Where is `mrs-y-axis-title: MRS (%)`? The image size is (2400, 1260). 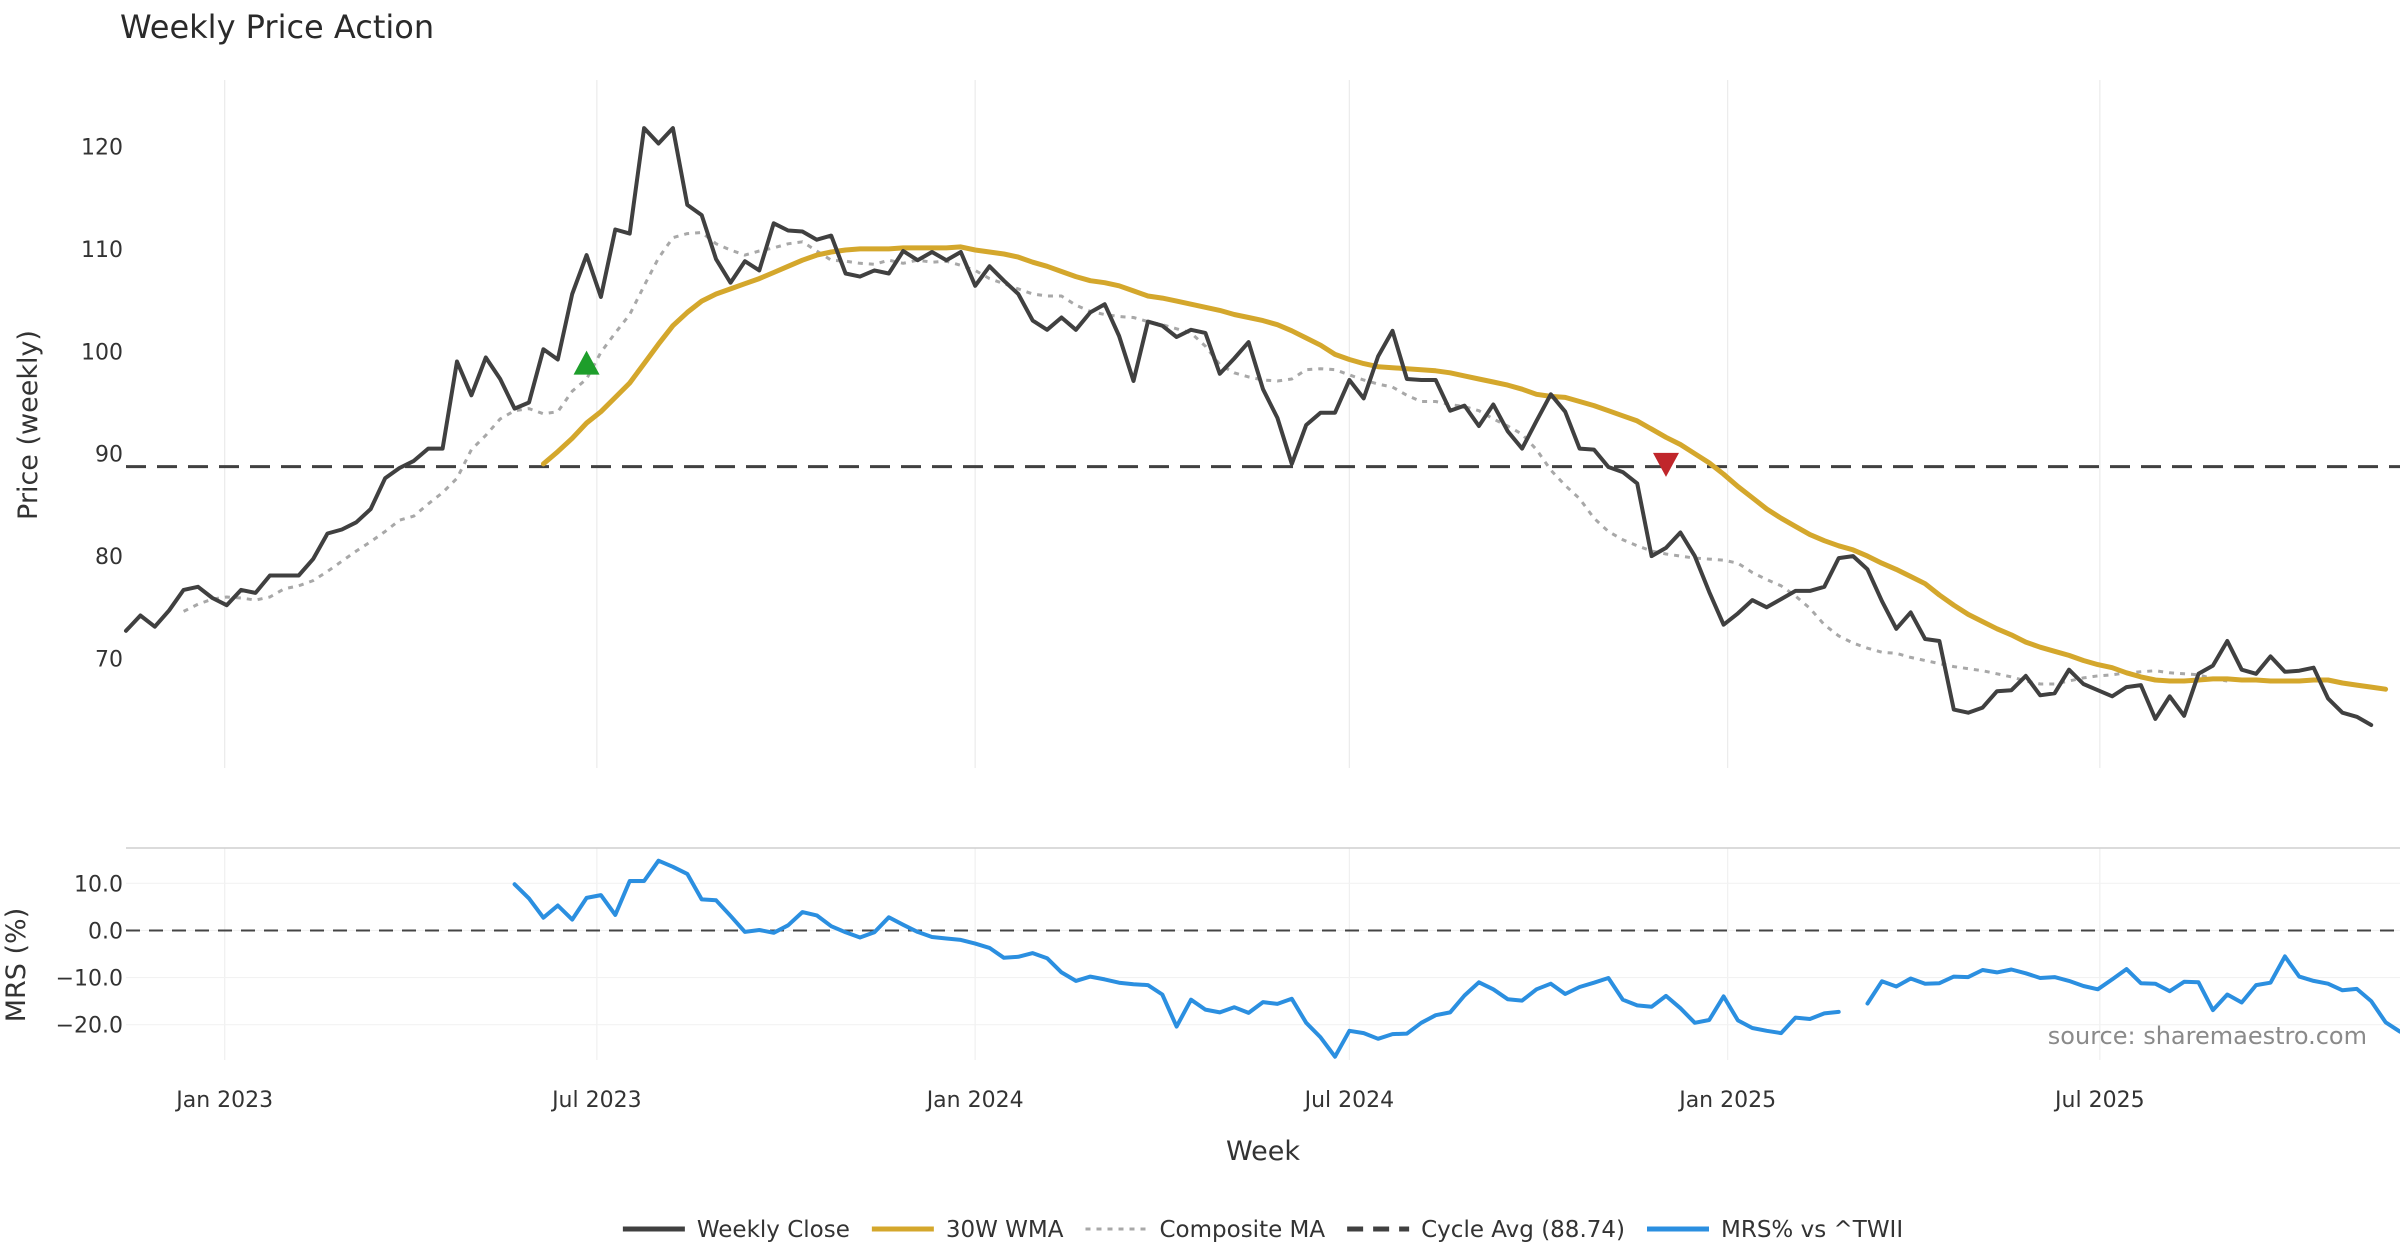
mrs-y-axis-title: MRS (%) is located at coordinates (16, 965).